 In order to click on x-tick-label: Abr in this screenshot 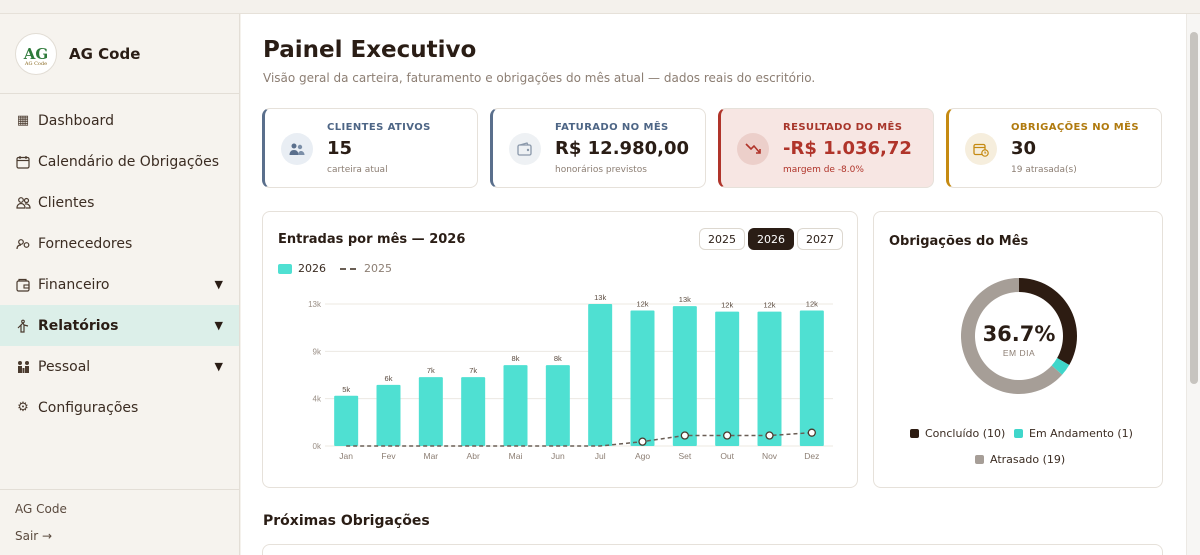, I will do `click(473, 456)`.